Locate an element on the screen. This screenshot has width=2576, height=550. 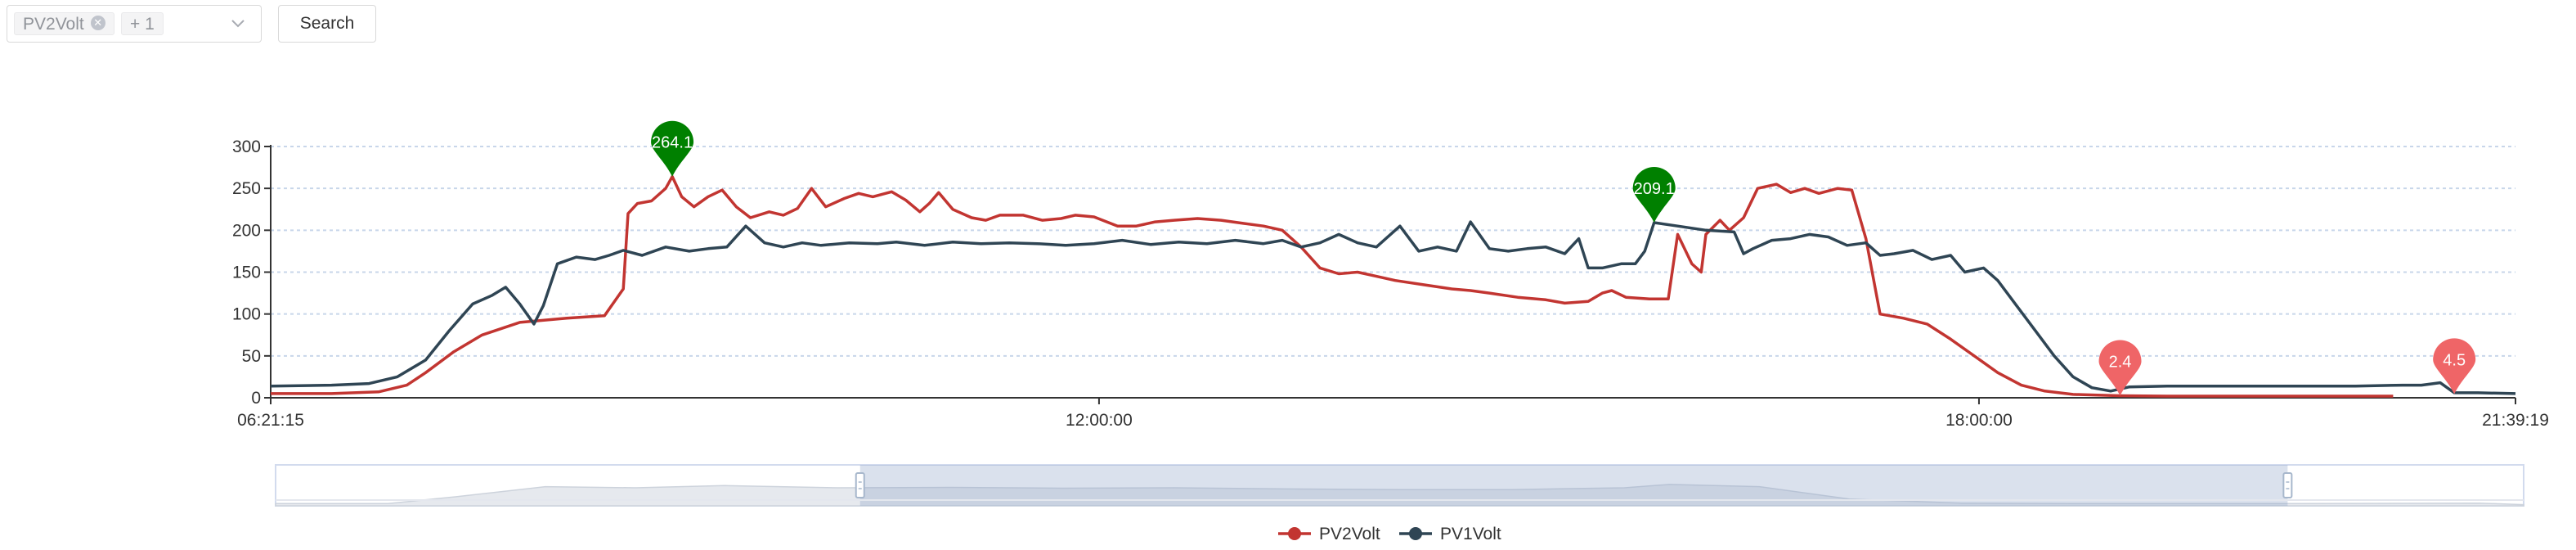
search-button: Search is located at coordinates (327, 24).